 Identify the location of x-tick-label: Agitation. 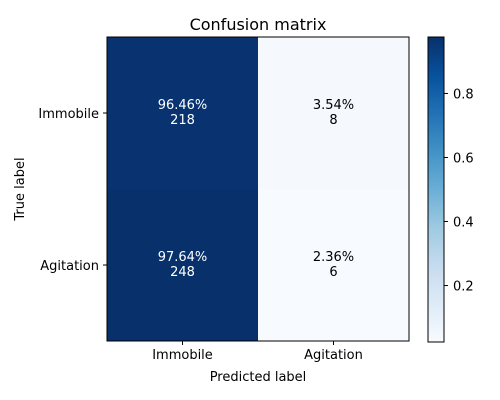
(333, 355).